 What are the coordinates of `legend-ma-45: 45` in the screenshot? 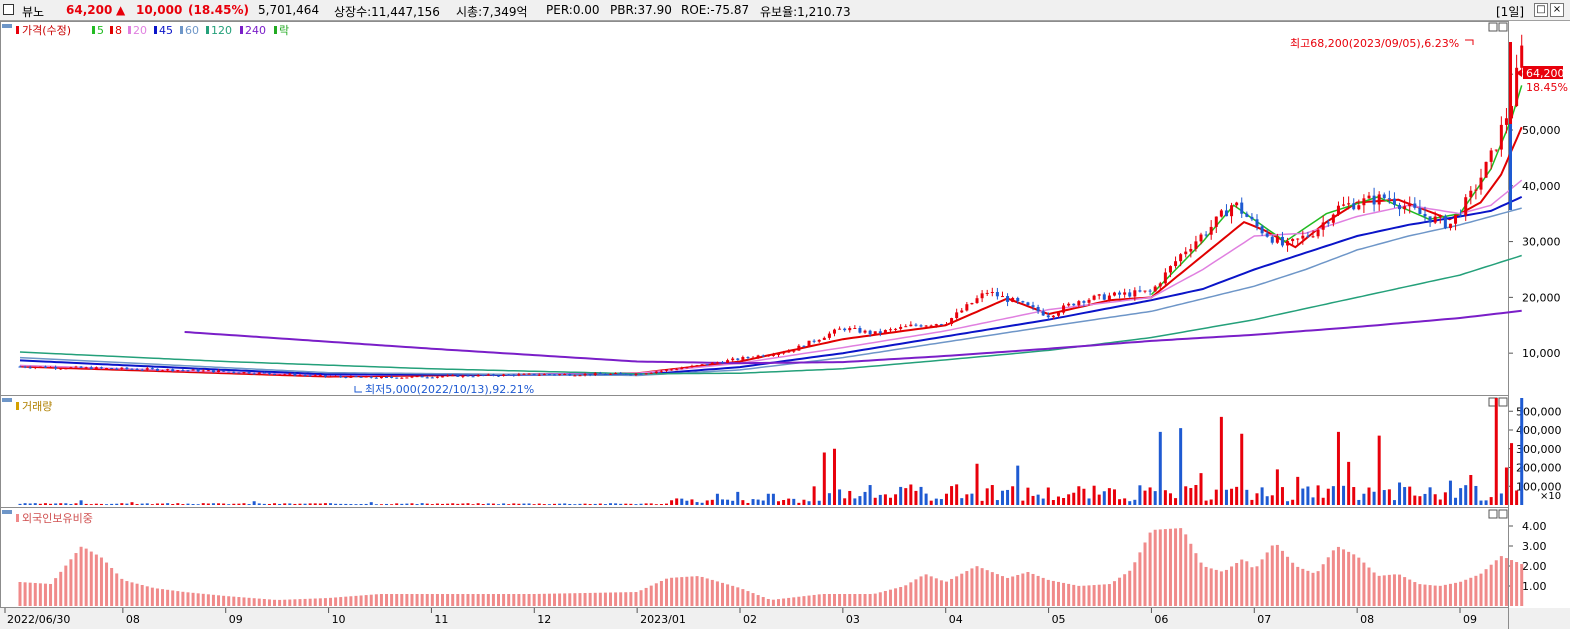 It's located at (166, 30).